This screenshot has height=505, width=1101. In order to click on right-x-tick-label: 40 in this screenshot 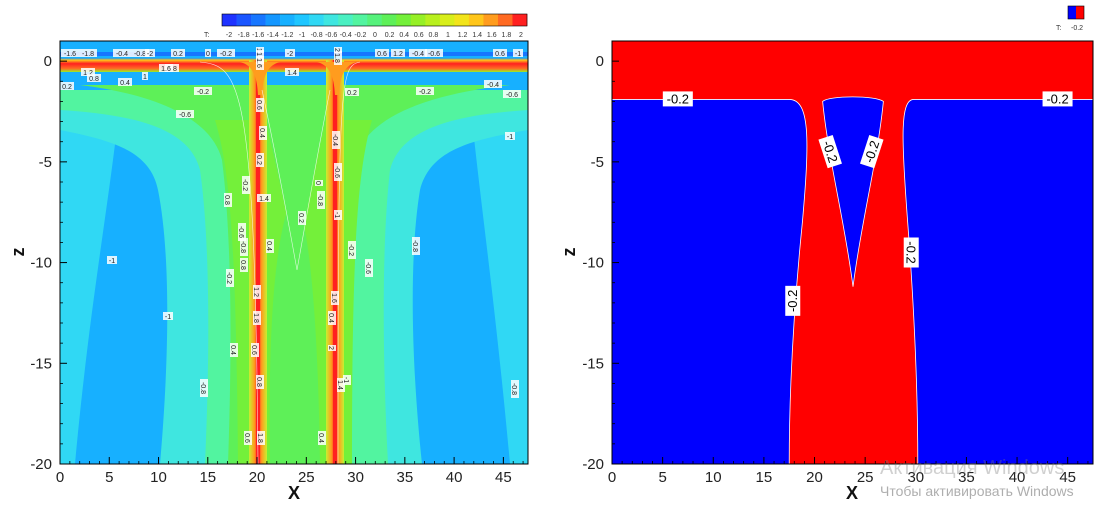, I will do `click(1017, 477)`.